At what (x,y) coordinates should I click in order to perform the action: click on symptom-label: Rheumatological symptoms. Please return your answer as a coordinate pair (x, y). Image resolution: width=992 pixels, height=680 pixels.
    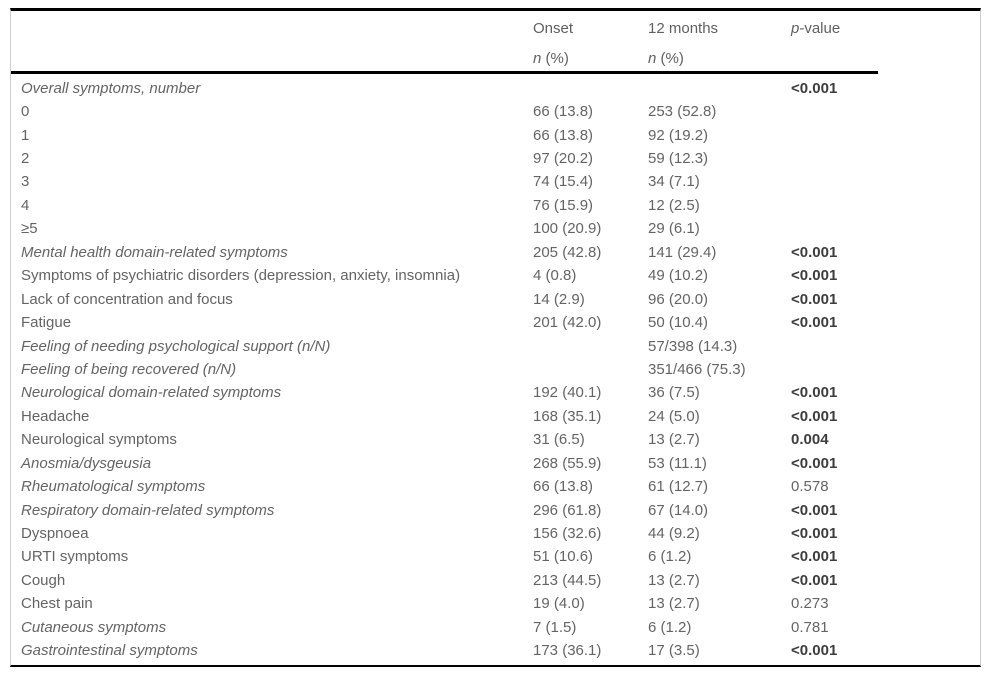
    Looking at the image, I should click on (113, 487).